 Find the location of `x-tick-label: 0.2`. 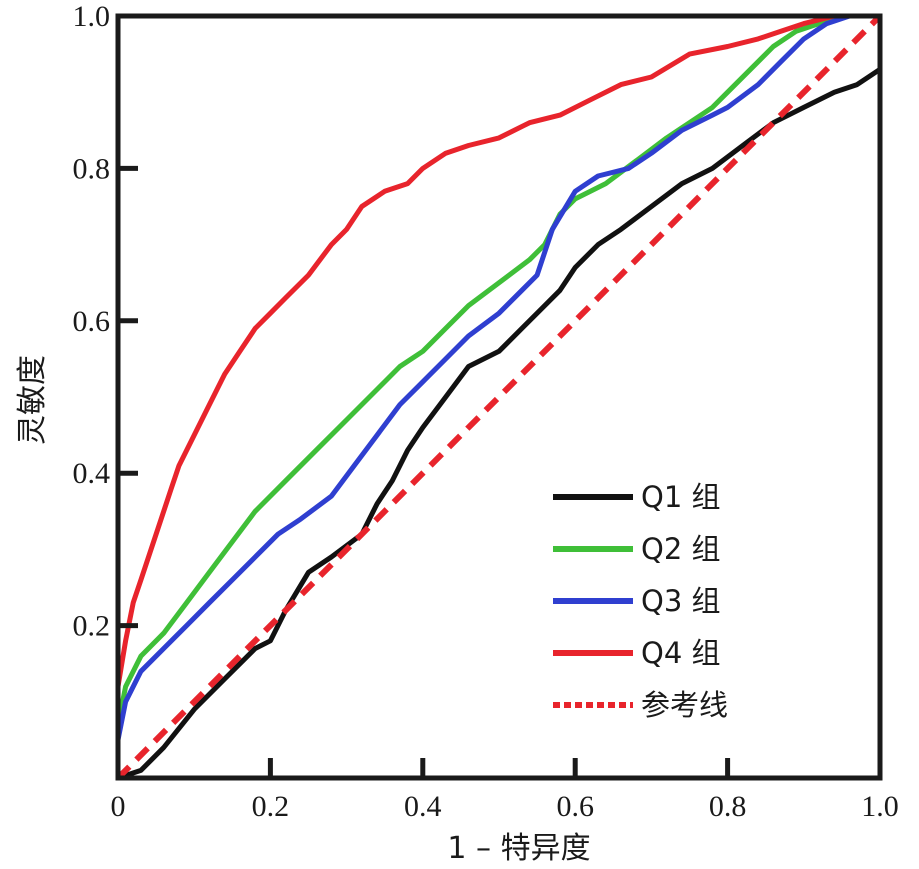

x-tick-label: 0.2 is located at coordinates (271, 806).